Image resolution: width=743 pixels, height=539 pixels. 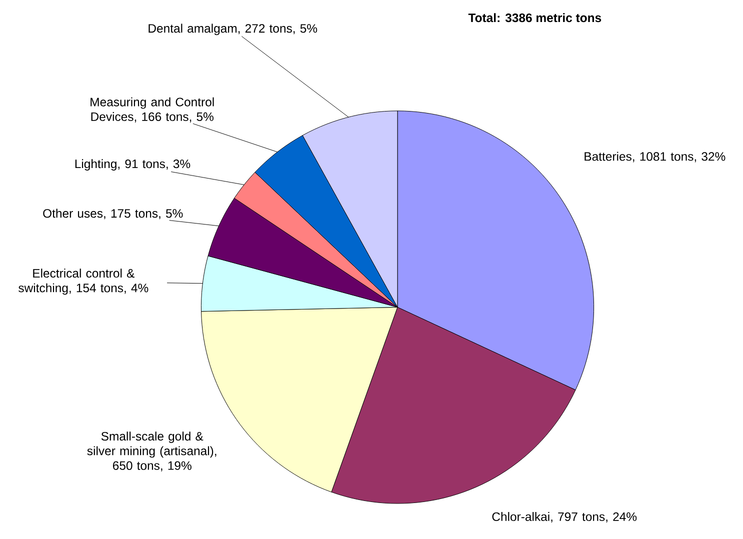 I want to click on chart-title: Total: 3386 metric tons, so click(x=535, y=17).